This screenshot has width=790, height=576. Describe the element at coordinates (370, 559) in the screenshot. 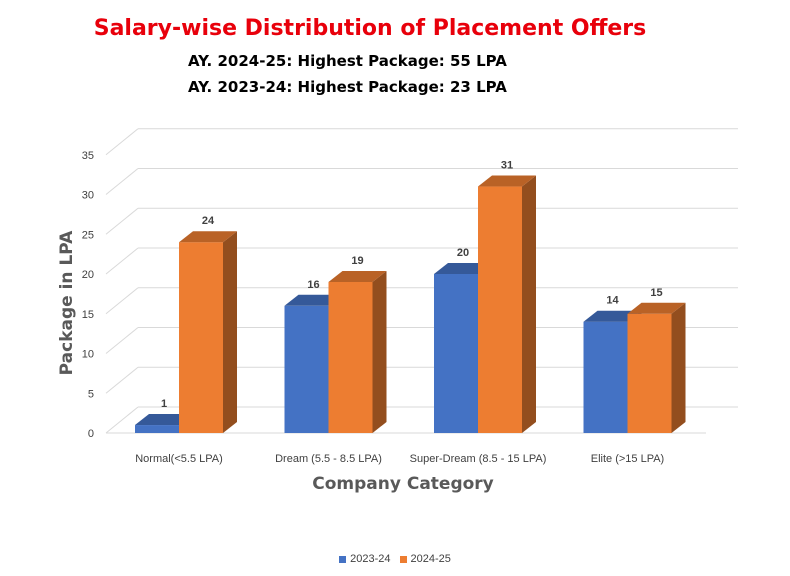

I see `legend-label-2023-24: 2023-24` at that location.